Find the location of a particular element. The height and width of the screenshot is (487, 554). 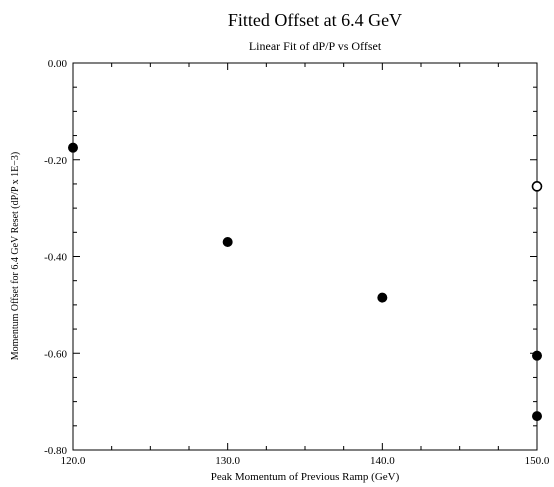

y-tick-label: 0.00 is located at coordinates (58, 64).